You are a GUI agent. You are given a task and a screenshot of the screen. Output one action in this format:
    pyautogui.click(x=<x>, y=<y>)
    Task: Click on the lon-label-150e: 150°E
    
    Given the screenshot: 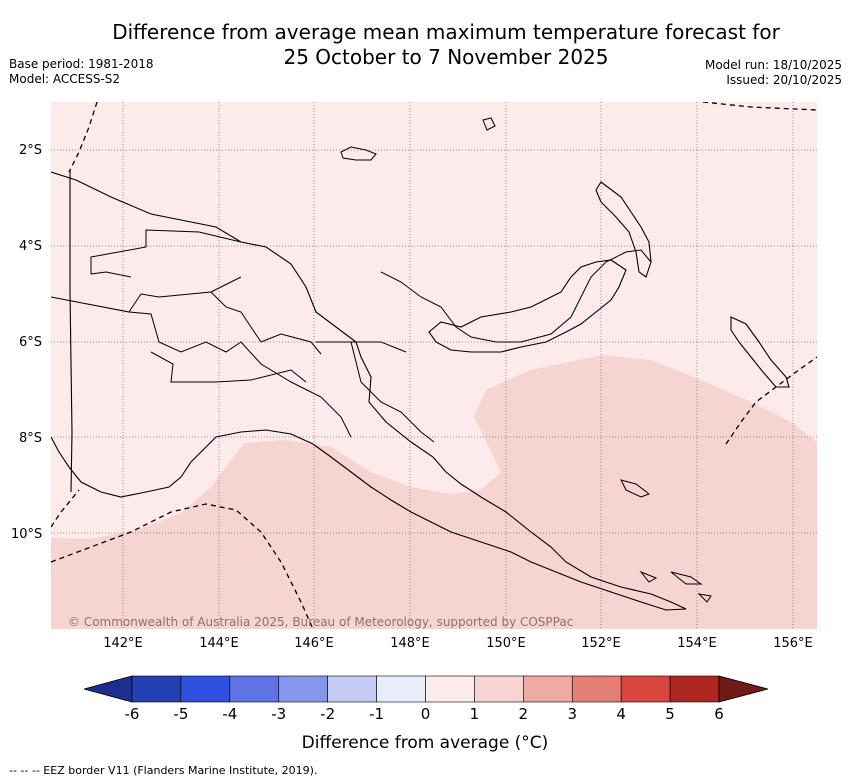 What is the action you would take?
    pyautogui.click(x=506, y=643)
    